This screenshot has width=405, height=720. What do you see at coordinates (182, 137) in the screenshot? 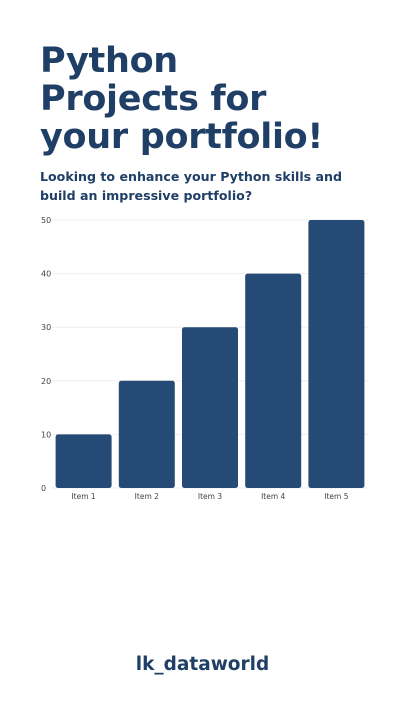
I see `title-line-3: your portfolio!` at bounding box center [182, 137].